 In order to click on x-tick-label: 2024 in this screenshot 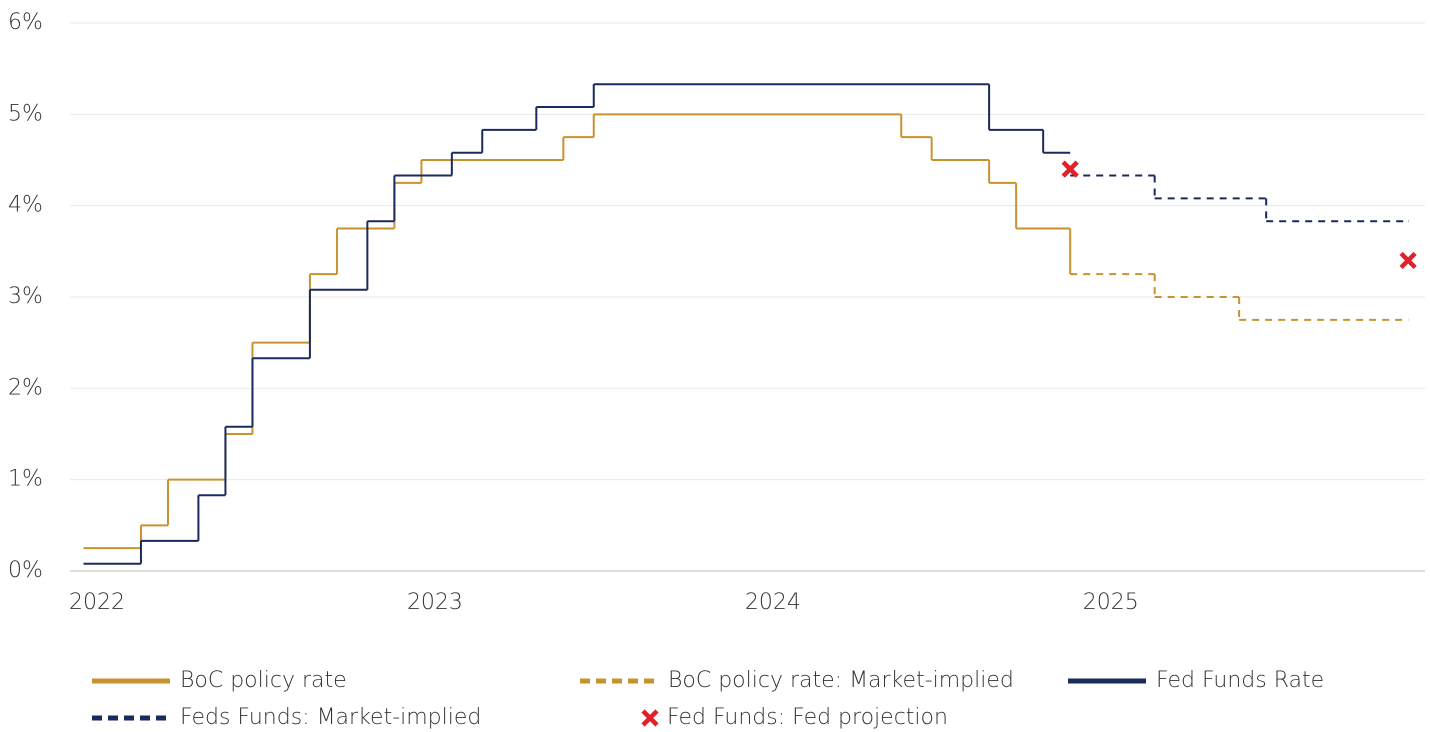, I will do `click(773, 602)`.